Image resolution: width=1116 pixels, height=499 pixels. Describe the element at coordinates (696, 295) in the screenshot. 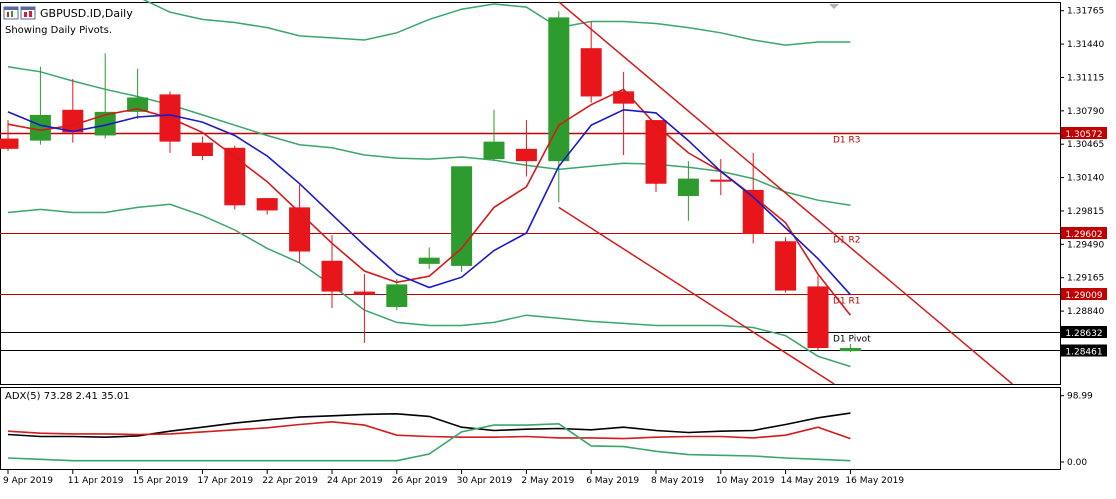

I see `channel-lower-line` at that location.